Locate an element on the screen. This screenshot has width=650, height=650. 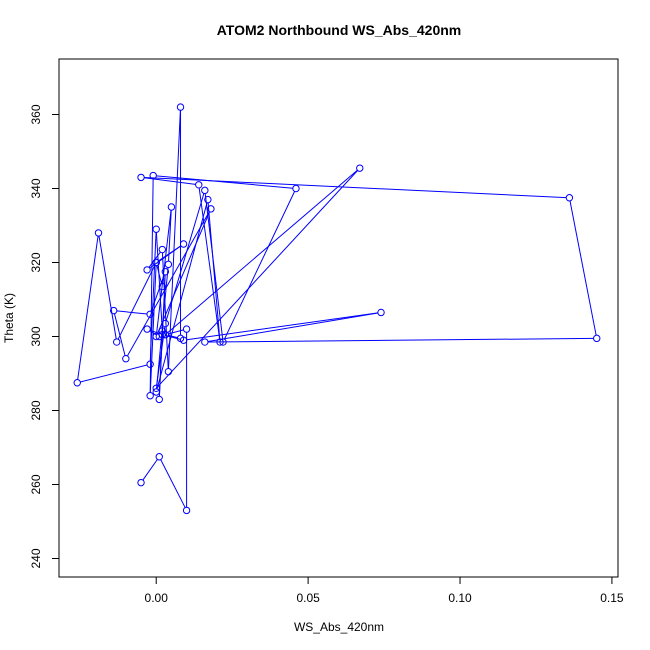
y-tick-label: 300 is located at coordinates (36, 336).